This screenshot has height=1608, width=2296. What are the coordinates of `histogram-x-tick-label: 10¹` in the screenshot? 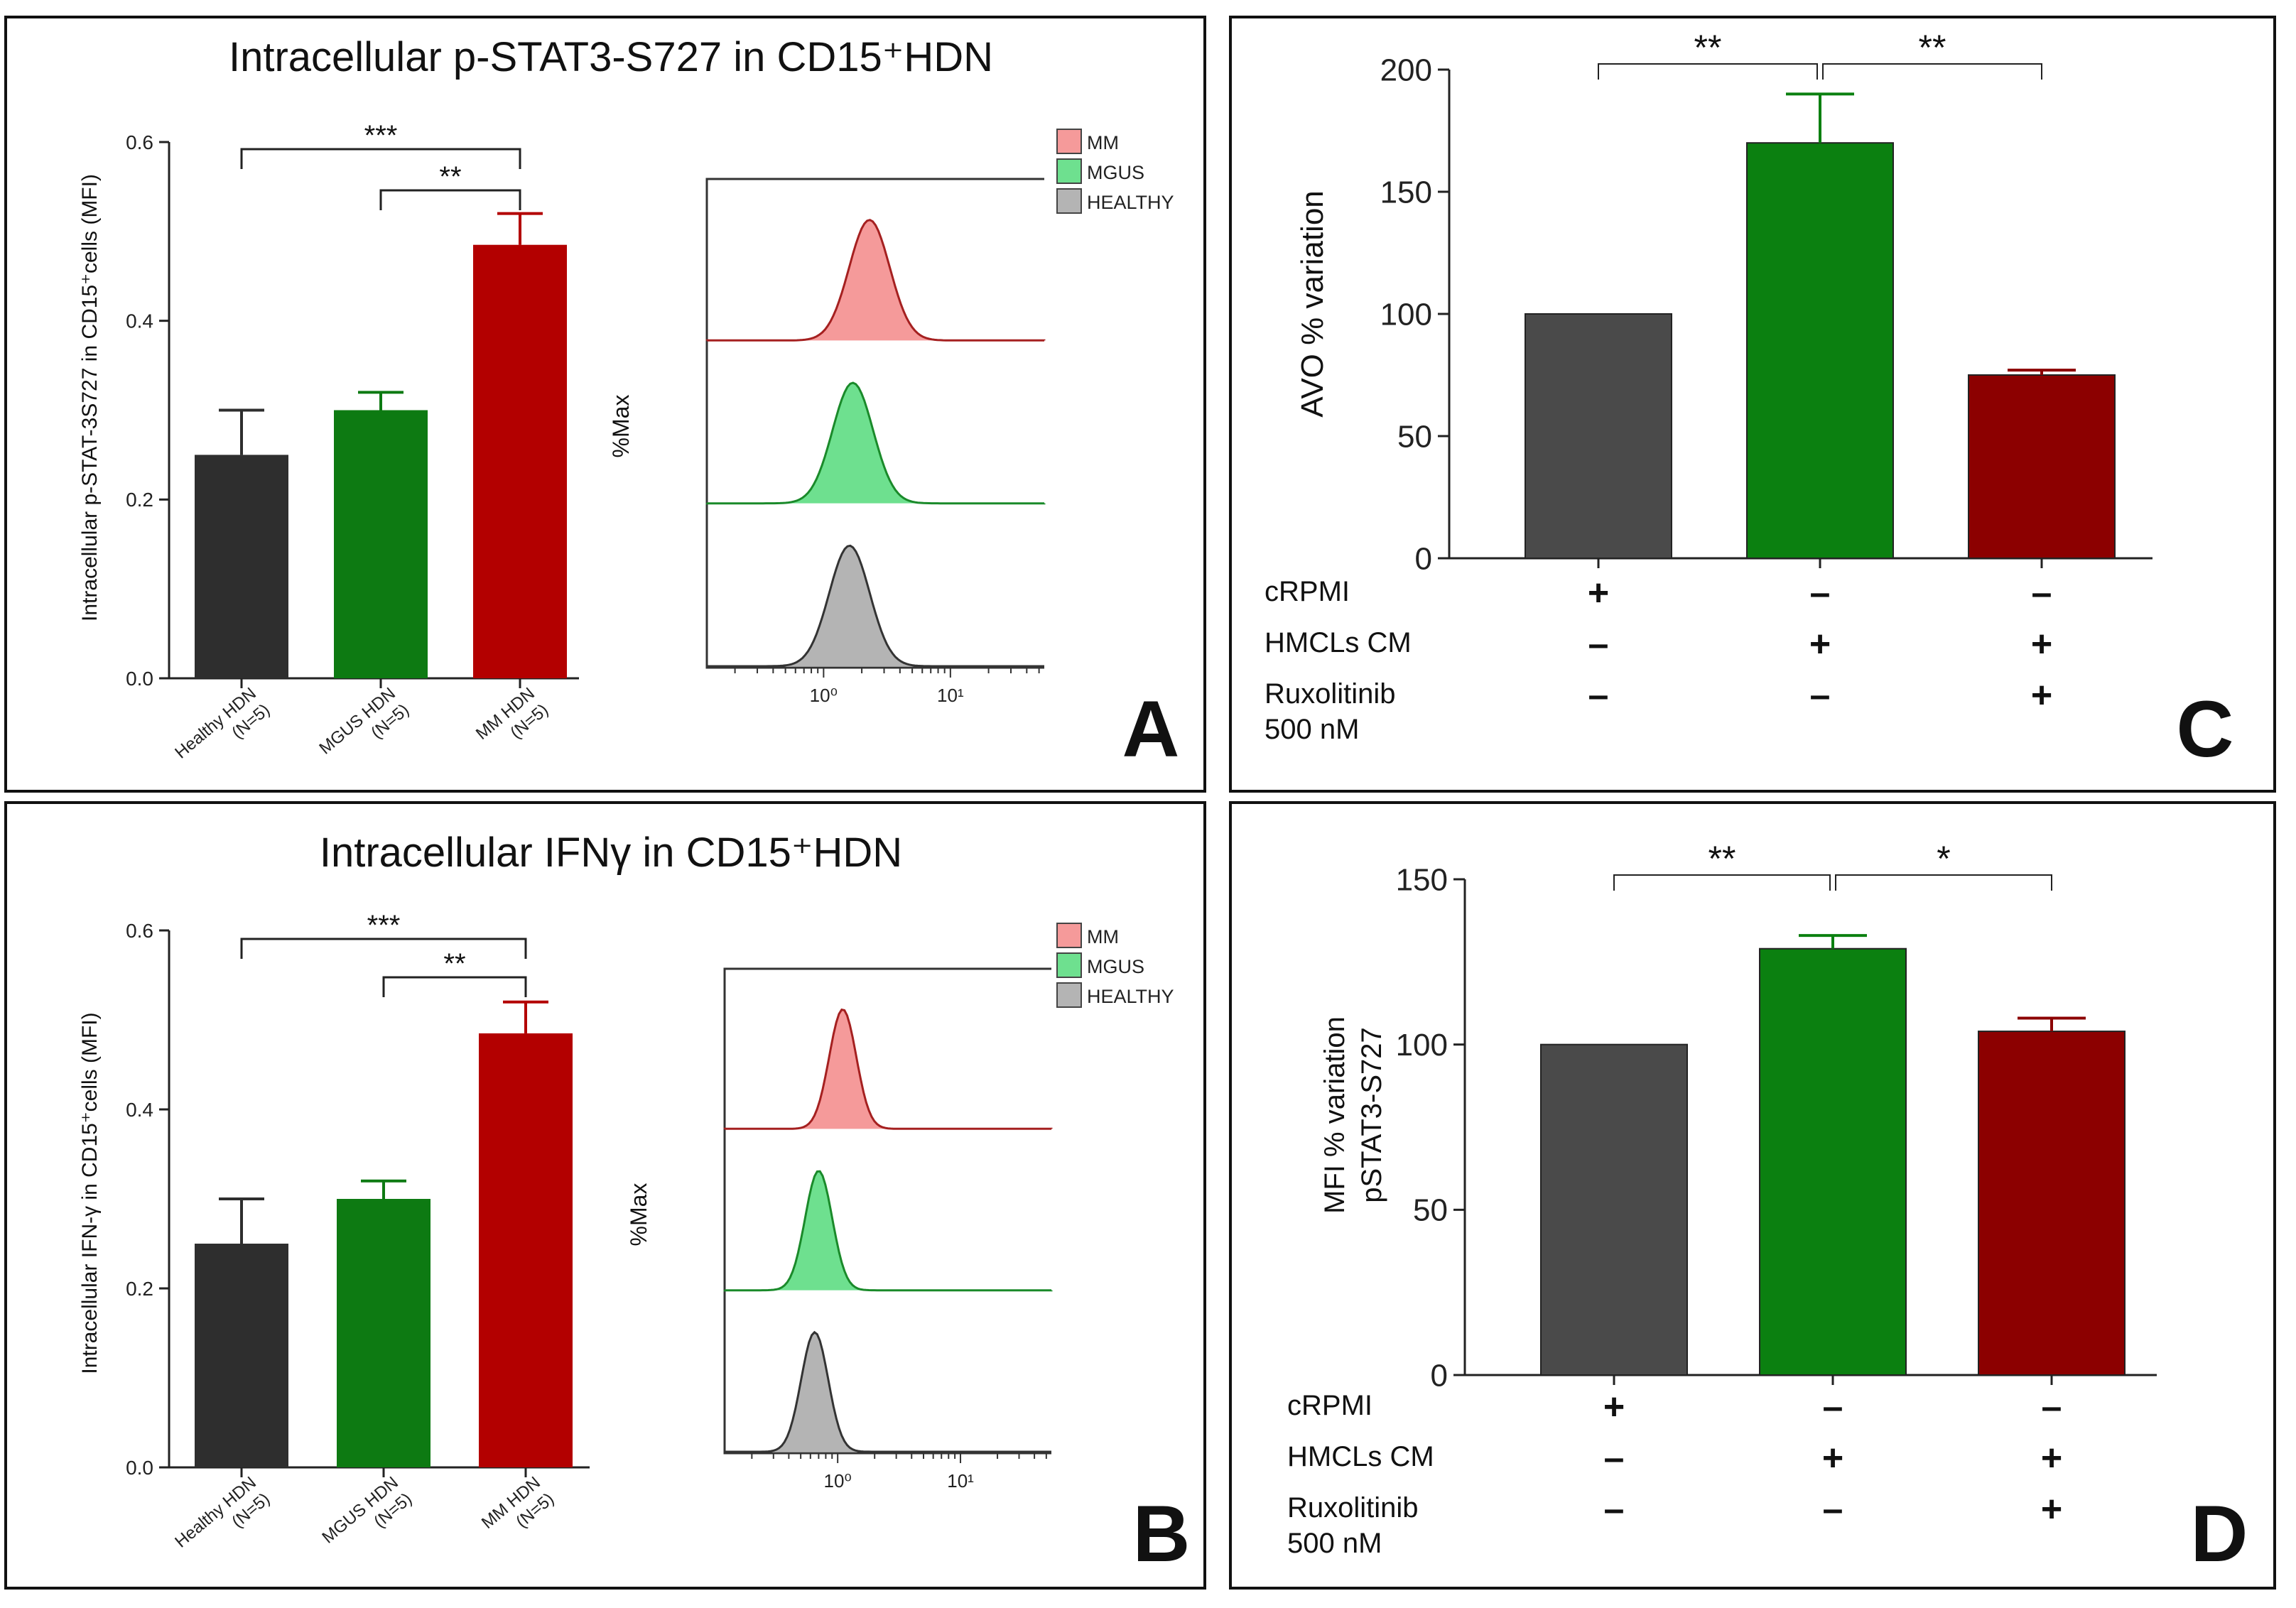 It's located at (950, 695).